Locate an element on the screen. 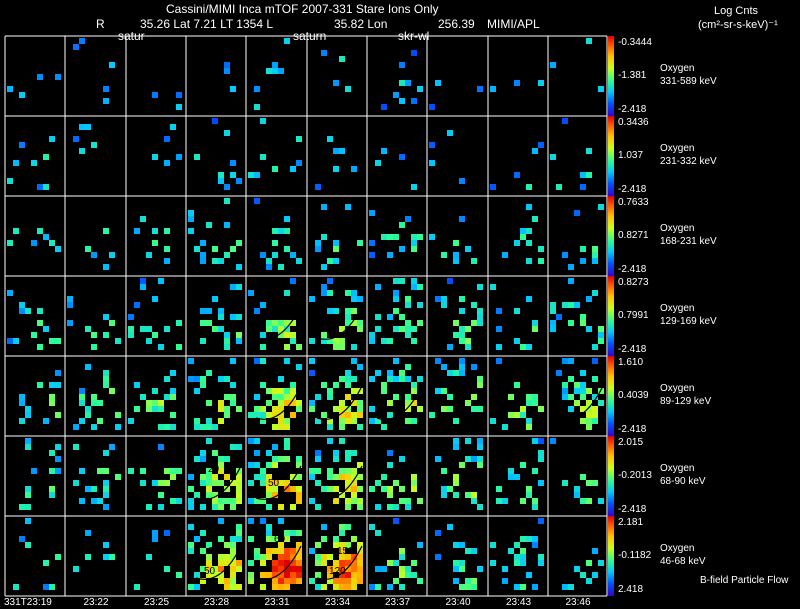  position-readout: 35.26 Lat 7.21 LT 1354 L is located at coordinates (207, 24).